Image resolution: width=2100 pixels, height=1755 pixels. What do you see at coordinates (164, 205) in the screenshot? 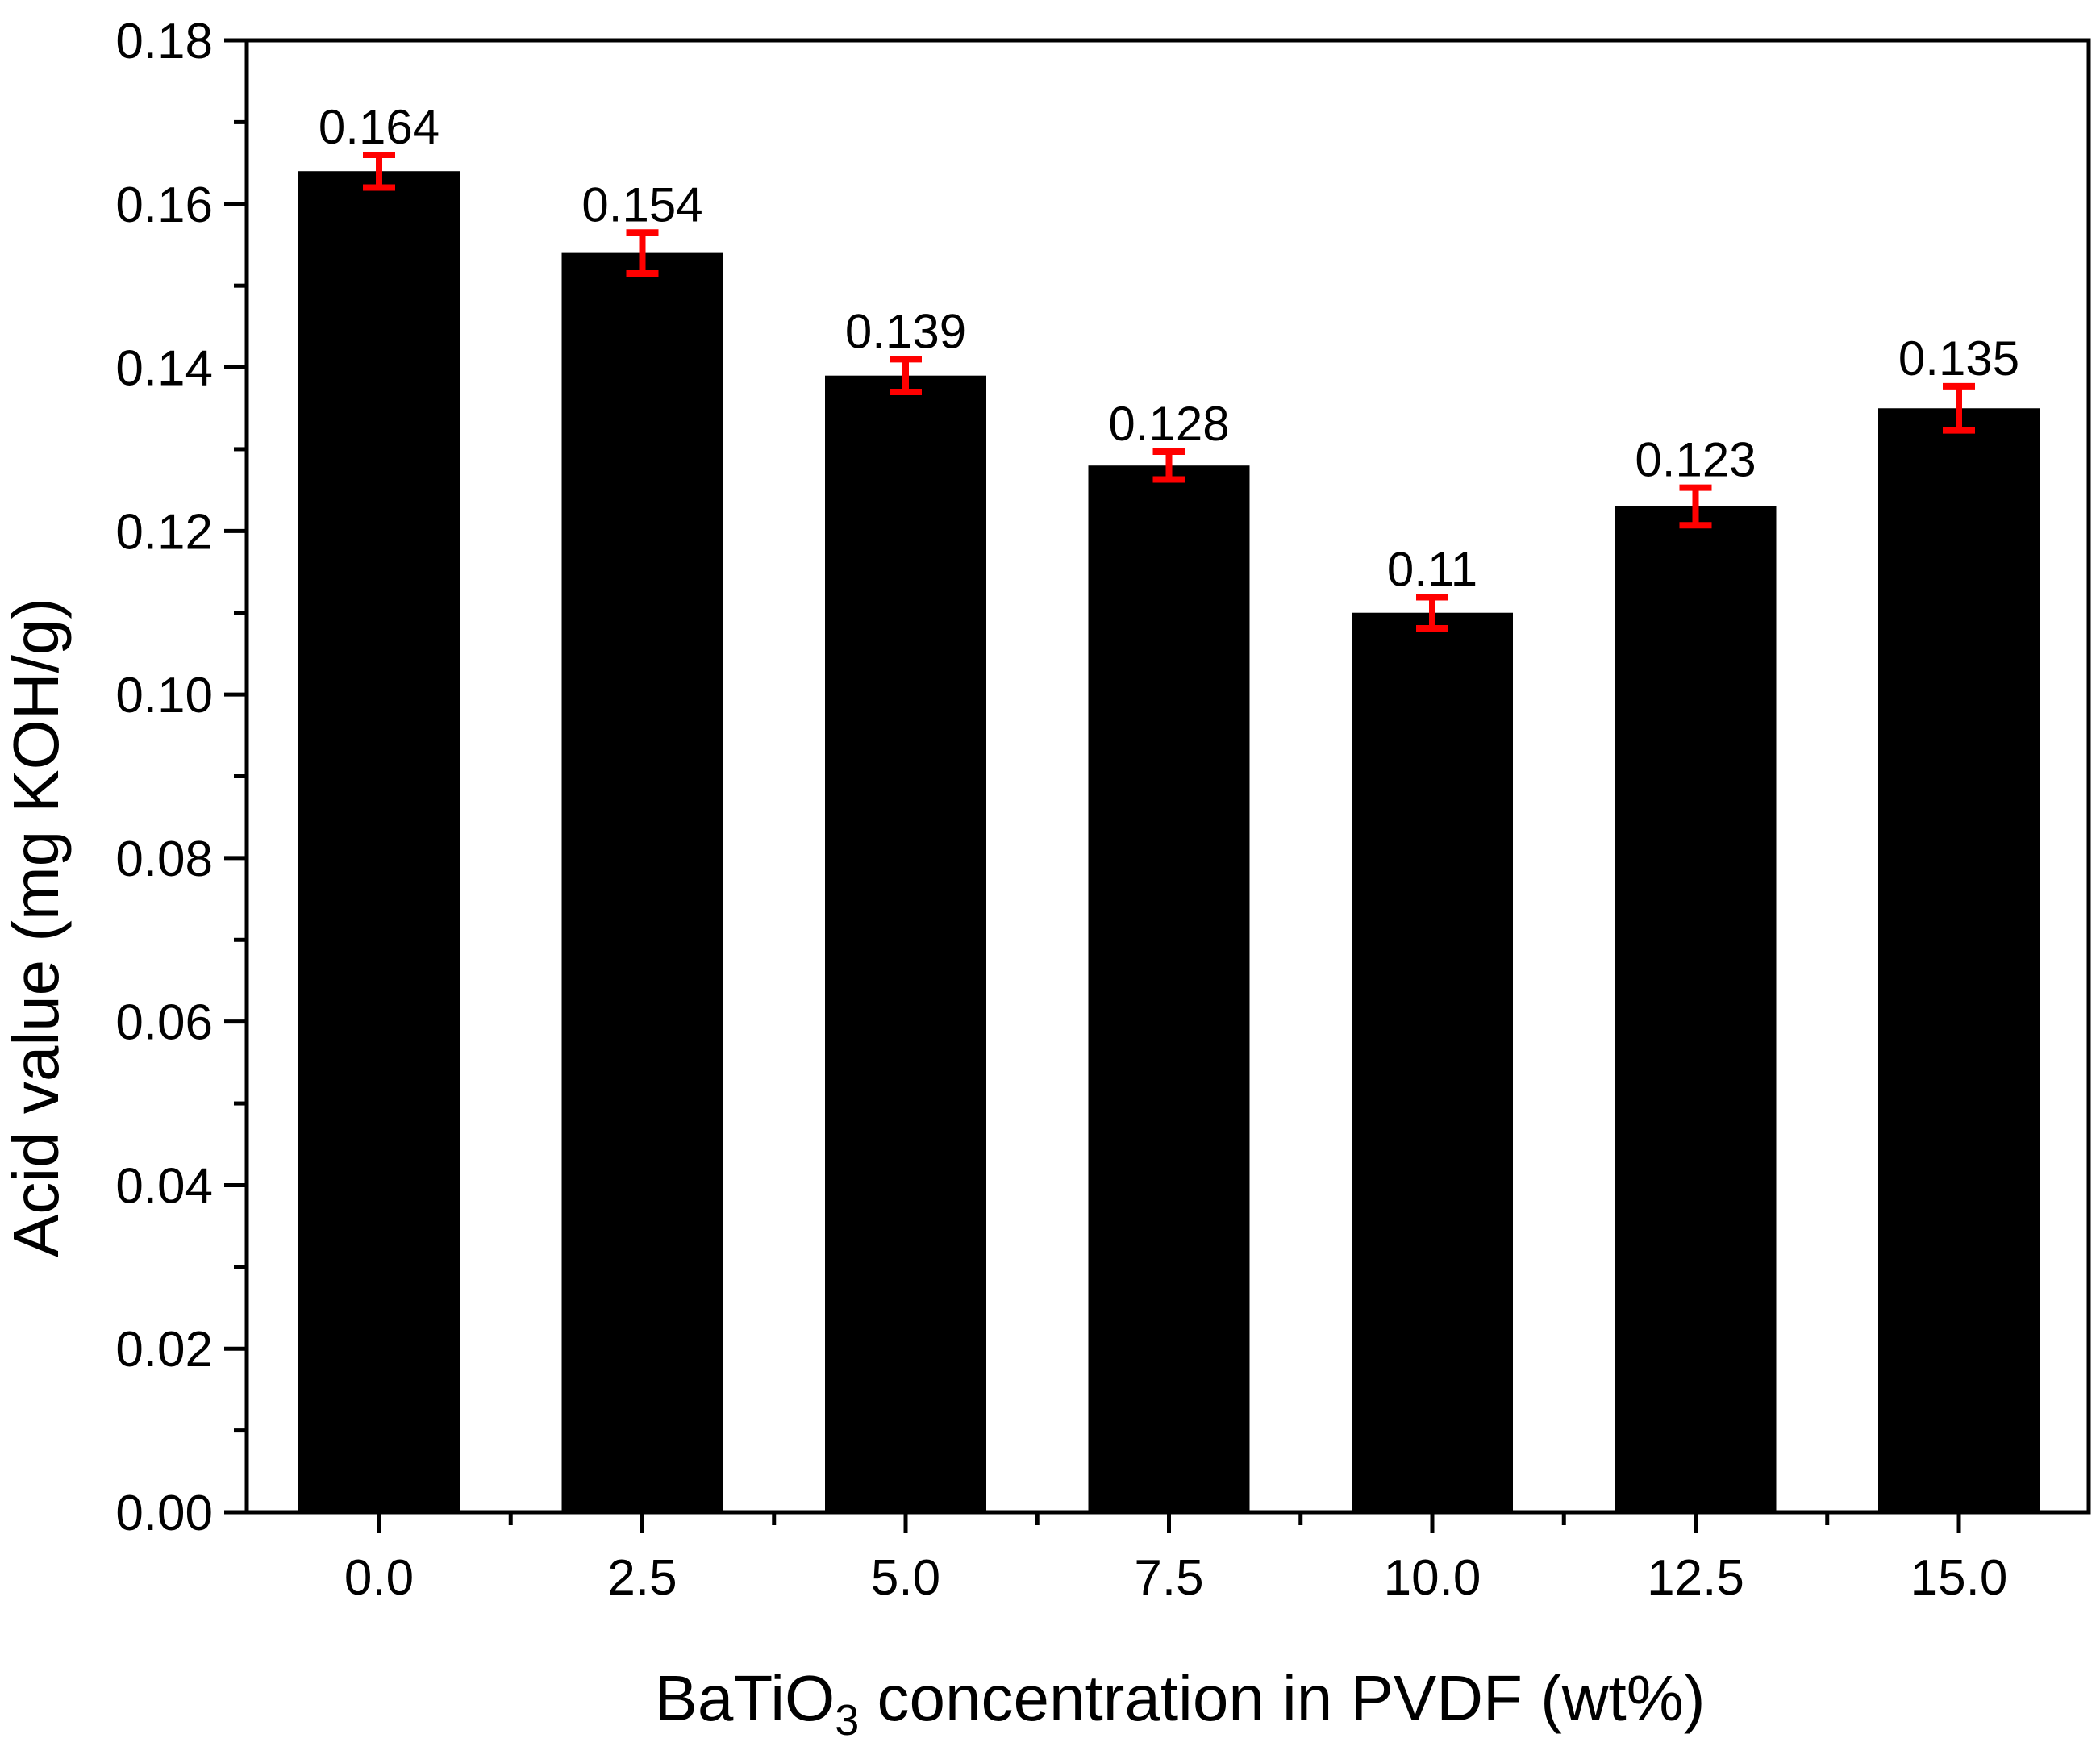
I see `y-tick-label: 0.16` at bounding box center [164, 205].